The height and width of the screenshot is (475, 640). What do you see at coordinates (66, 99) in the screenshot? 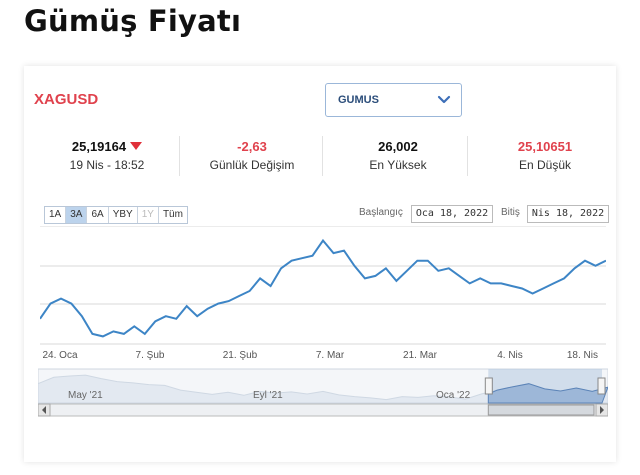
I see `symbol-label: XAGUSD` at bounding box center [66, 99].